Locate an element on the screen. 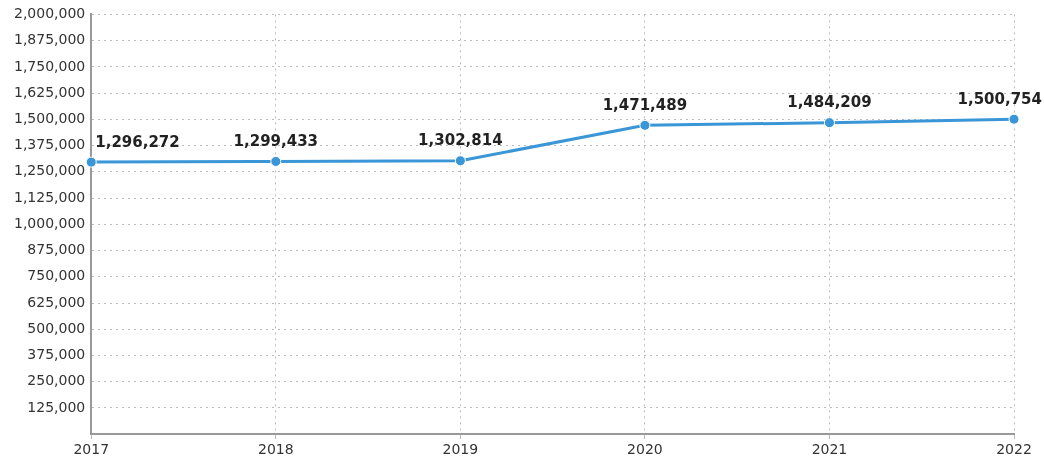  x-tick-label: 2022 is located at coordinates (1014, 449).